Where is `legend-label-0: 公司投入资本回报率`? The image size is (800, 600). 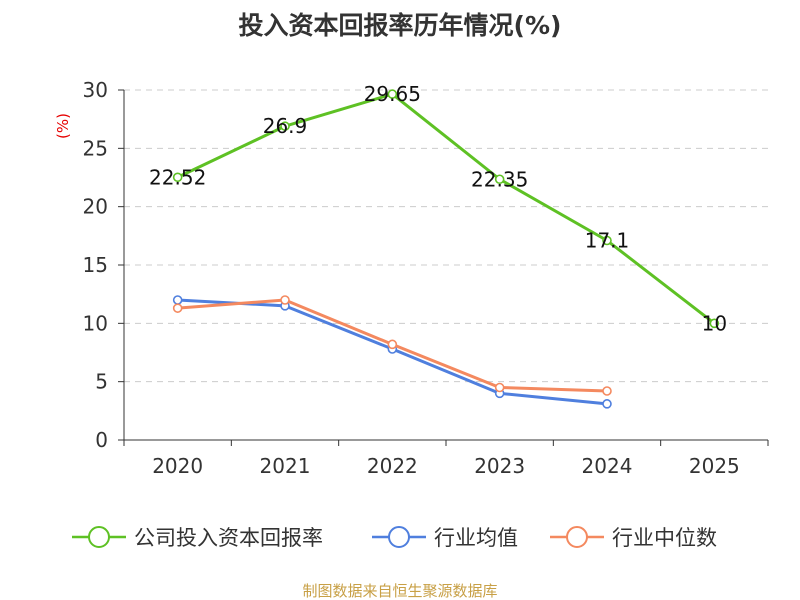 legend-label-0: 公司投入资本回报率 is located at coordinates (228, 538).